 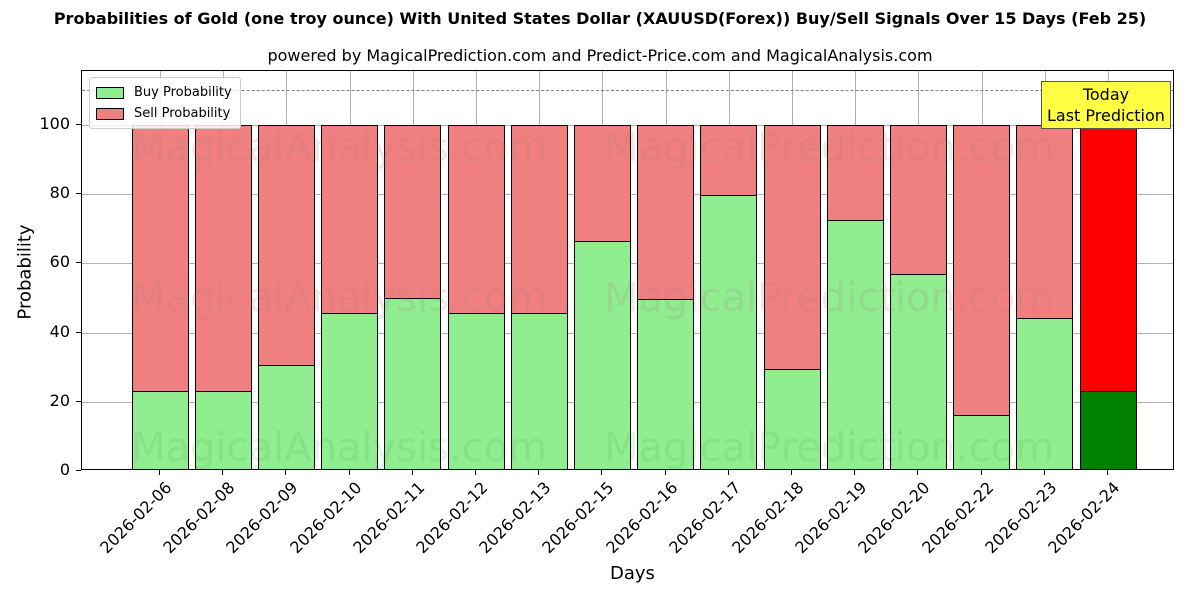 I want to click on legend-buy-label: Buy Probability, so click(x=183, y=92).